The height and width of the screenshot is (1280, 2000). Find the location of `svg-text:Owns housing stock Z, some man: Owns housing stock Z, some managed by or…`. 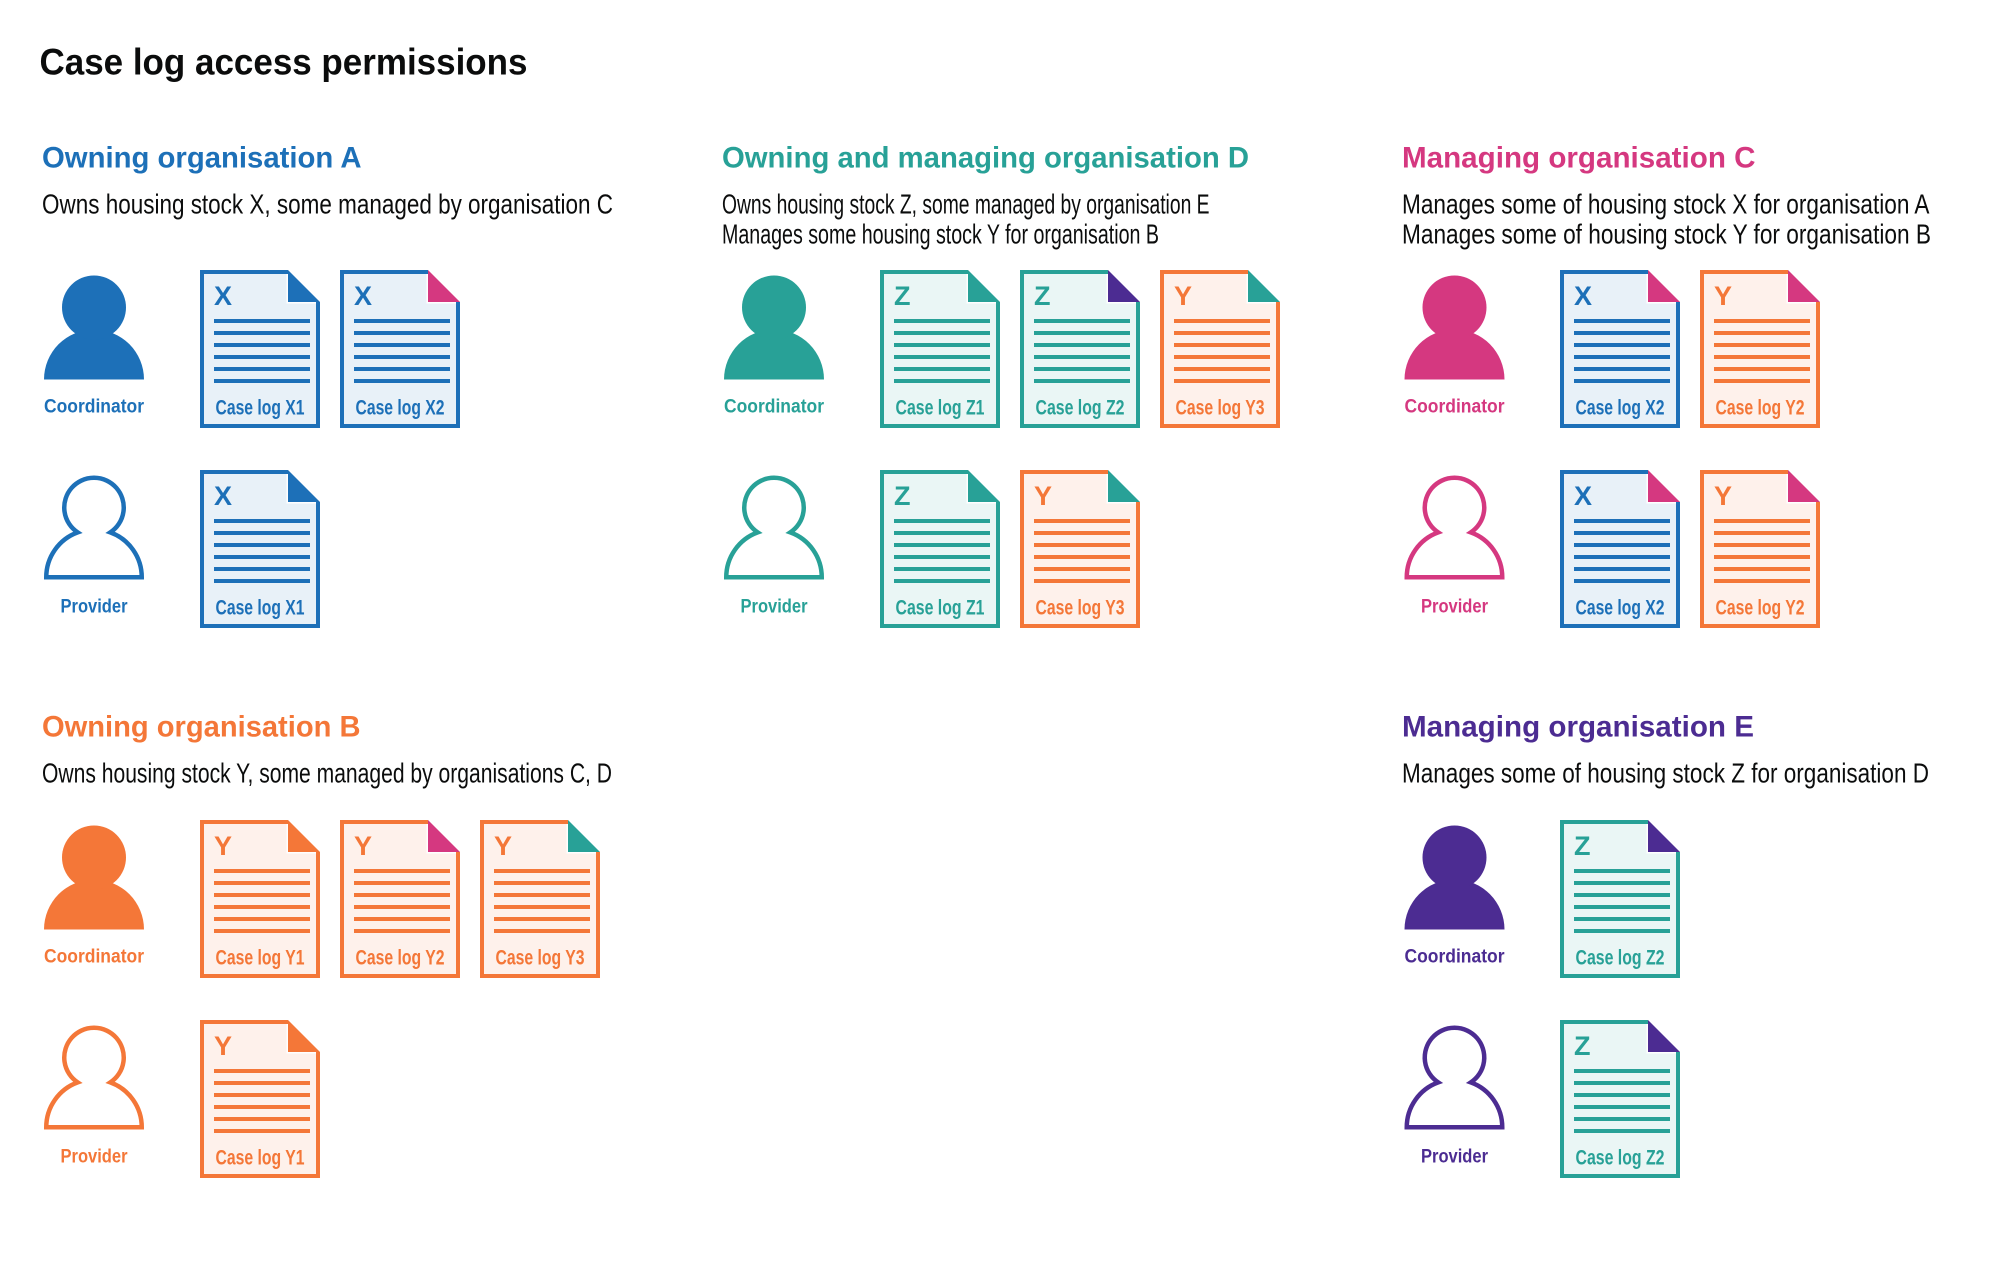

svg-text:Owns housing stock Z, some man: Owns housing stock Z, some managed by or… is located at coordinates (966, 204).